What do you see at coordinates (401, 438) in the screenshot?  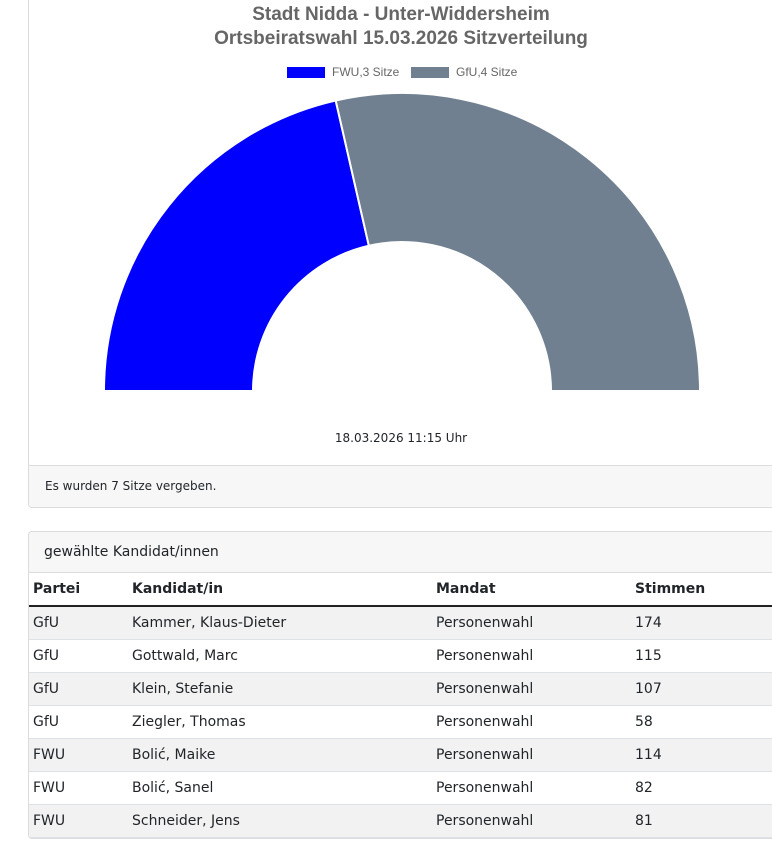 I see `timestamp: 18.03.2026 11:15 Uhr` at bounding box center [401, 438].